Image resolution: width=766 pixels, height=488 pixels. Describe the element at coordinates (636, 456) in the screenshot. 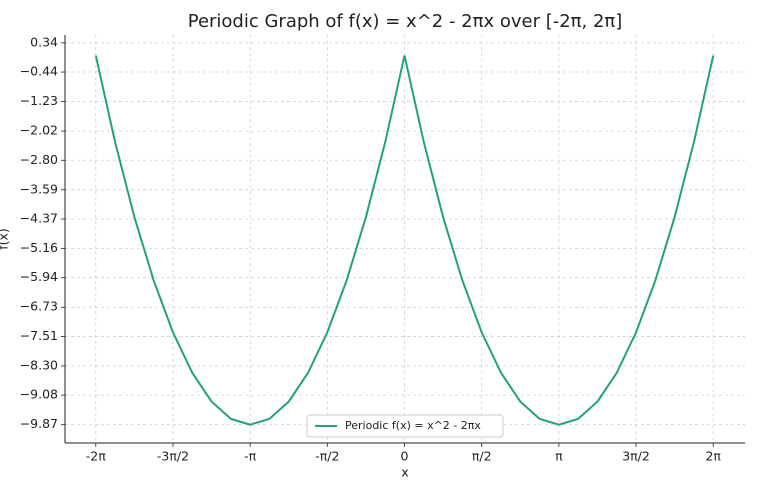

I see `x-tick-label: 3π/2` at that location.